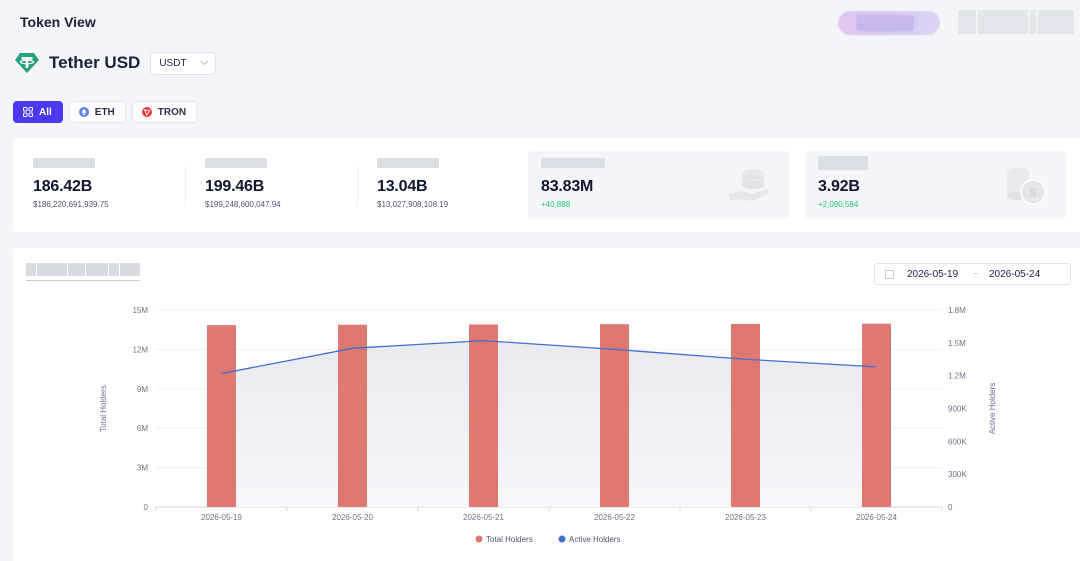 This screenshot has width=1080, height=561. What do you see at coordinates (876, 517) in the screenshot?
I see `x-tick-label: 2026-05-24` at bounding box center [876, 517].